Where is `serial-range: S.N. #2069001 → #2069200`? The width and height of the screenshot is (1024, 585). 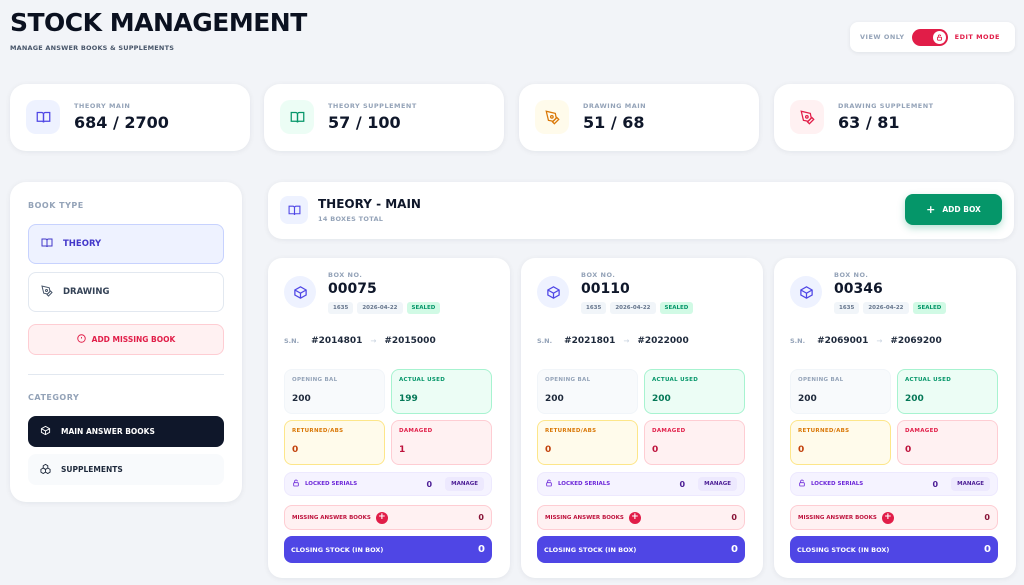
serial-range: S.N. #2069001 → #2069200 is located at coordinates (866, 341).